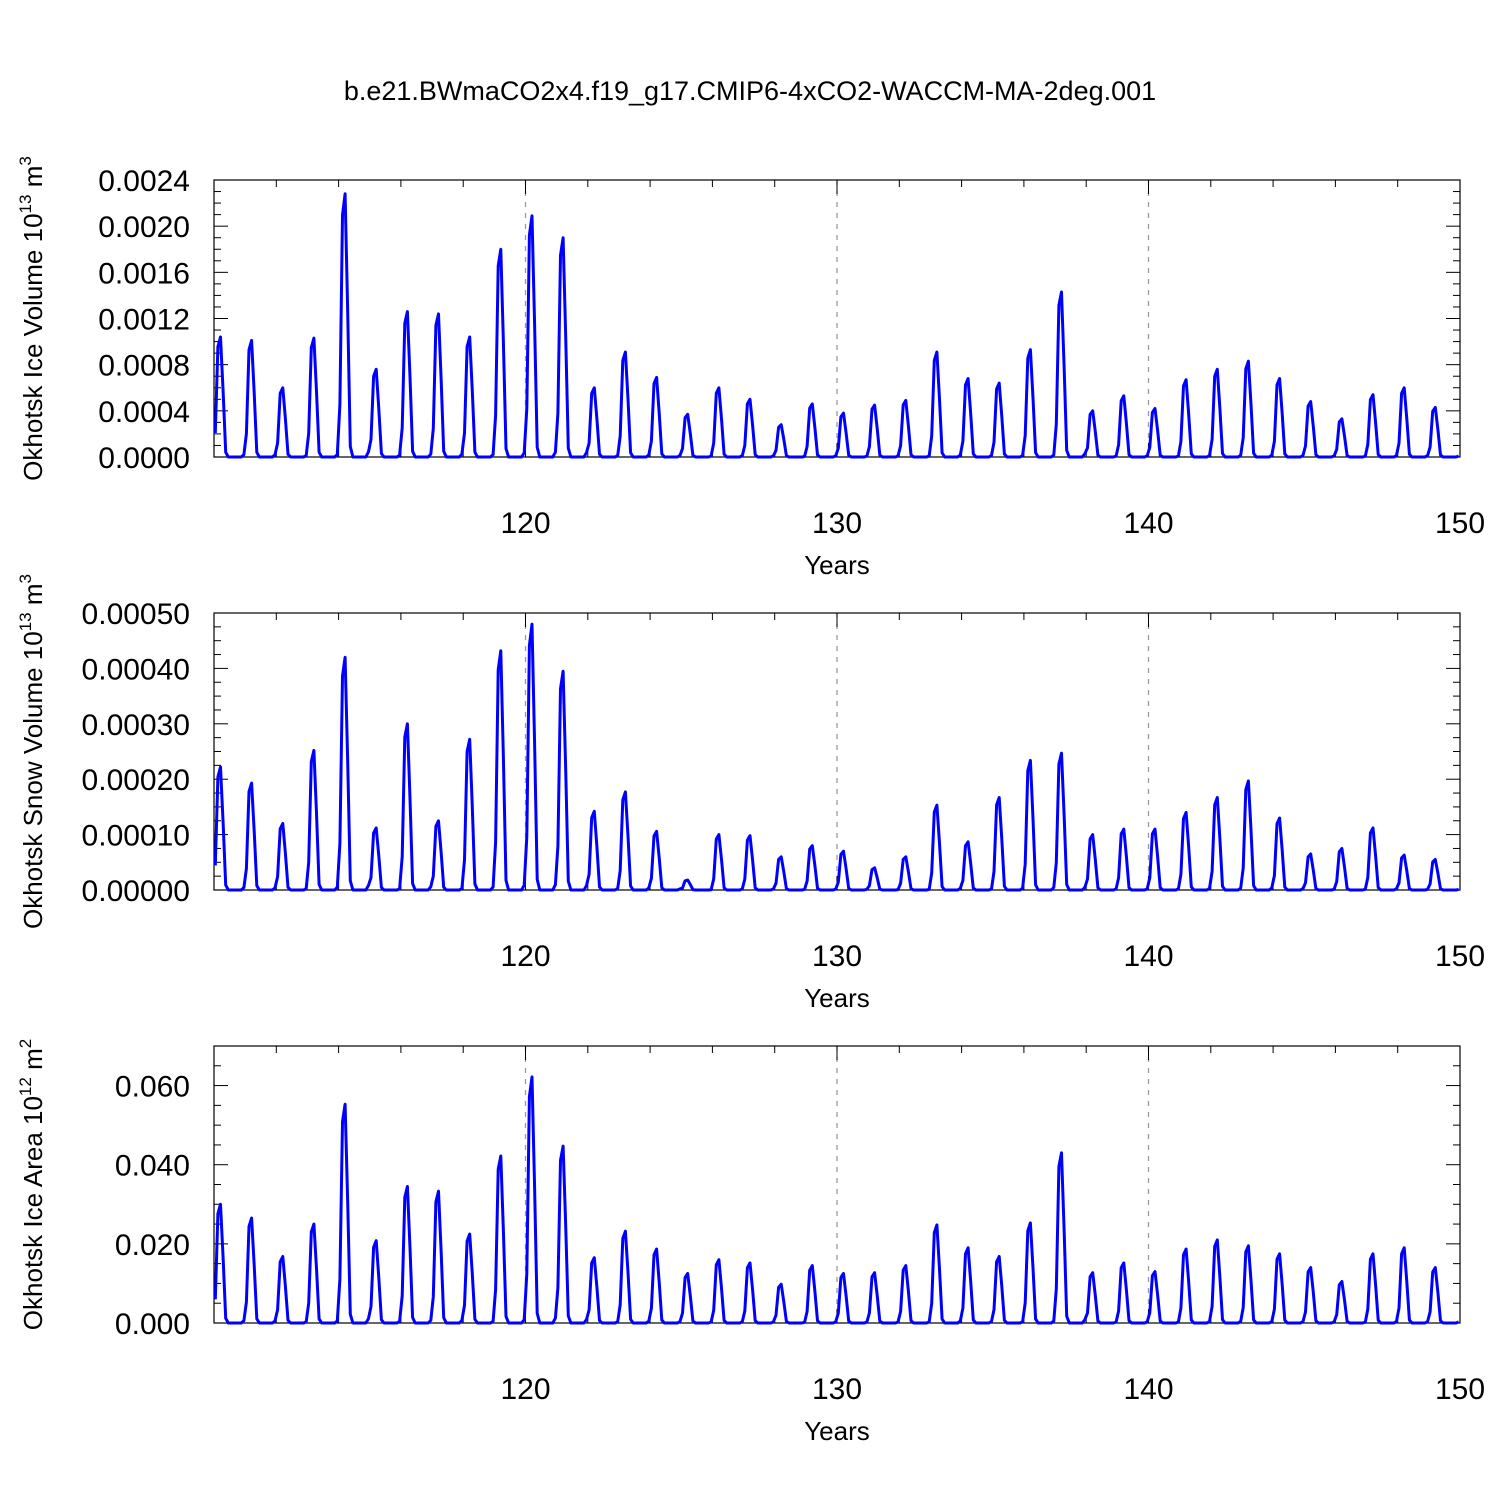 This screenshot has width=1500, height=1500. What do you see at coordinates (136, 725) in the screenshot?
I see `y-tick-label: 0.00030` at bounding box center [136, 725].